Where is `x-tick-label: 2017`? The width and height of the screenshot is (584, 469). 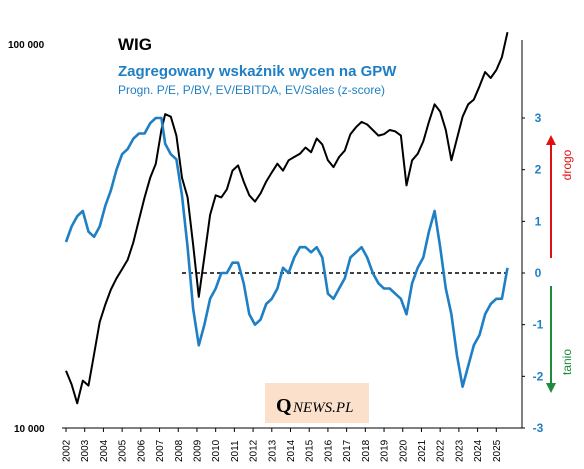
x-tick-label: 2017 is located at coordinates (347, 450).